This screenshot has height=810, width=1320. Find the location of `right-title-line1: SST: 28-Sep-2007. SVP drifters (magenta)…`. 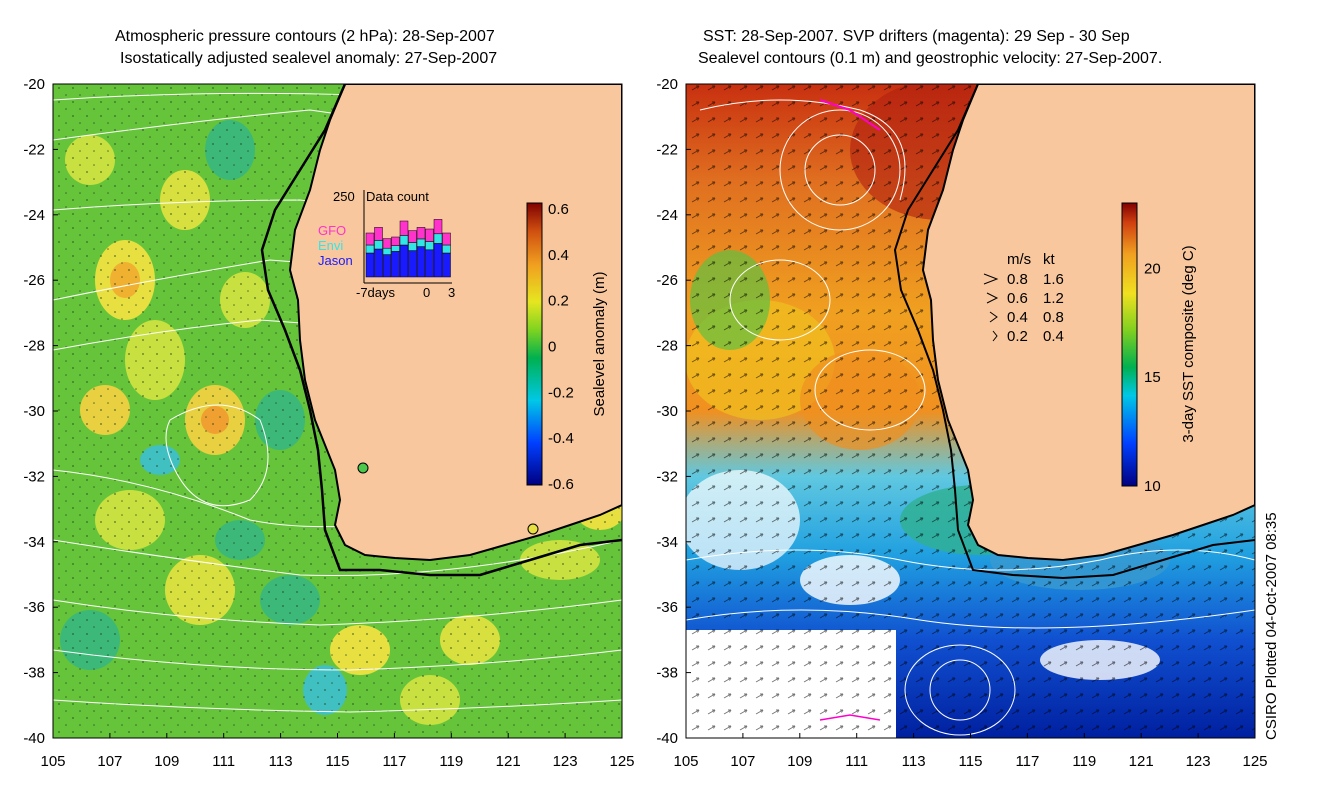

right-title-line1: SST: 28-Sep-2007. SVP drifters (magenta)… is located at coordinates (916, 36).